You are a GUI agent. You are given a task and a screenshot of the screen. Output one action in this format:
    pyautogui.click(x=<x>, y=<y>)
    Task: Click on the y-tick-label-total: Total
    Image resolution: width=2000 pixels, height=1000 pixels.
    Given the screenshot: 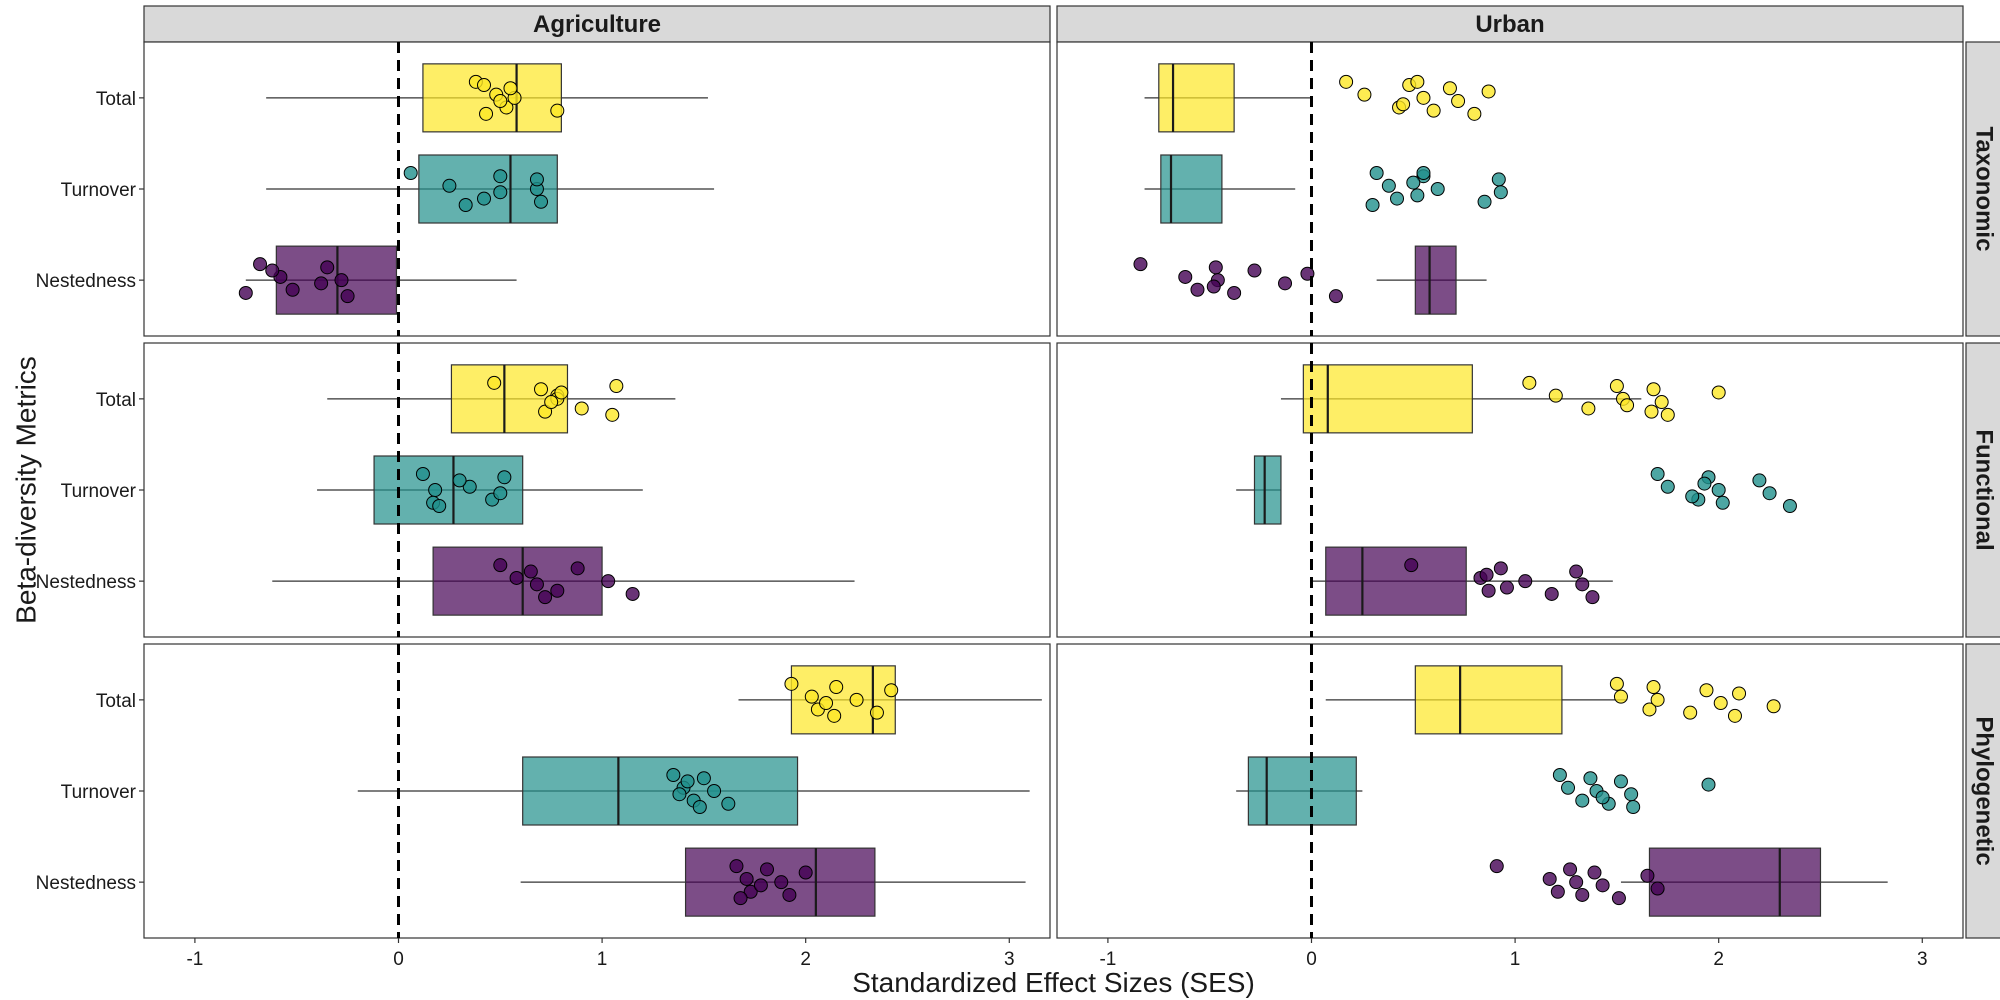 What is the action you would take?
    pyautogui.click(x=116, y=701)
    